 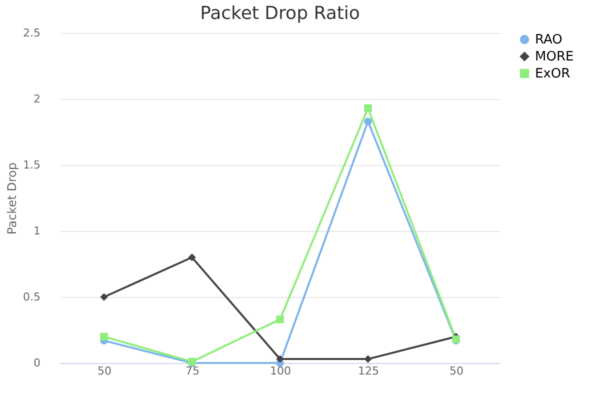 I want to click on y-tick-label: 0.5, so click(x=31, y=297).